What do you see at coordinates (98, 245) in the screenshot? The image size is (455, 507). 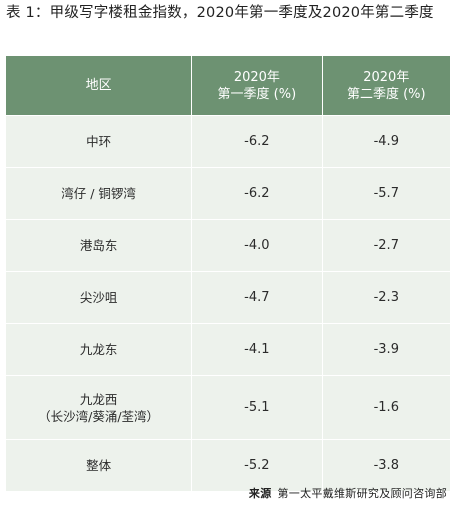 I see `cell-region: 港岛东` at bounding box center [98, 245].